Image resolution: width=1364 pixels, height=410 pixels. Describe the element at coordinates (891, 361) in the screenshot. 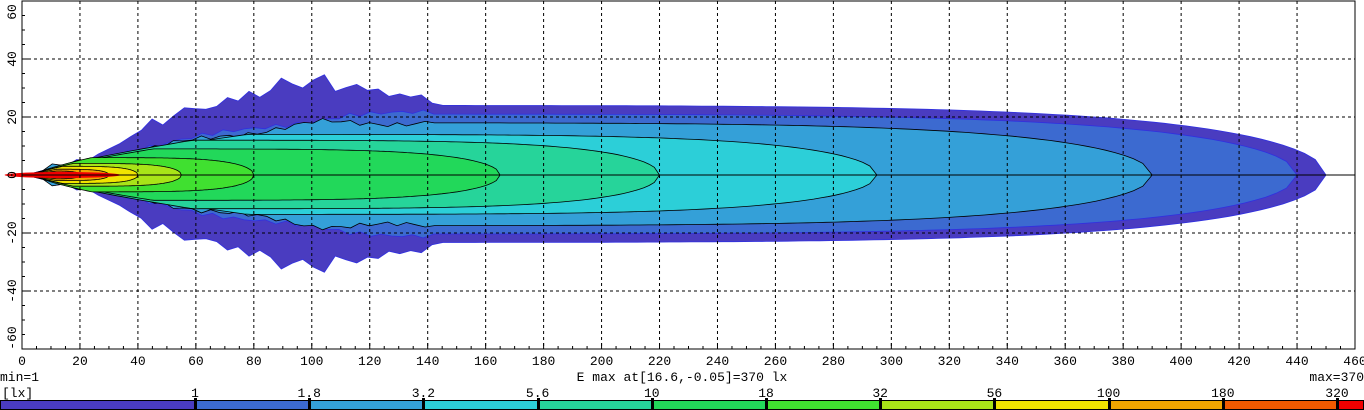

I see `x-tick-label: 300` at that location.